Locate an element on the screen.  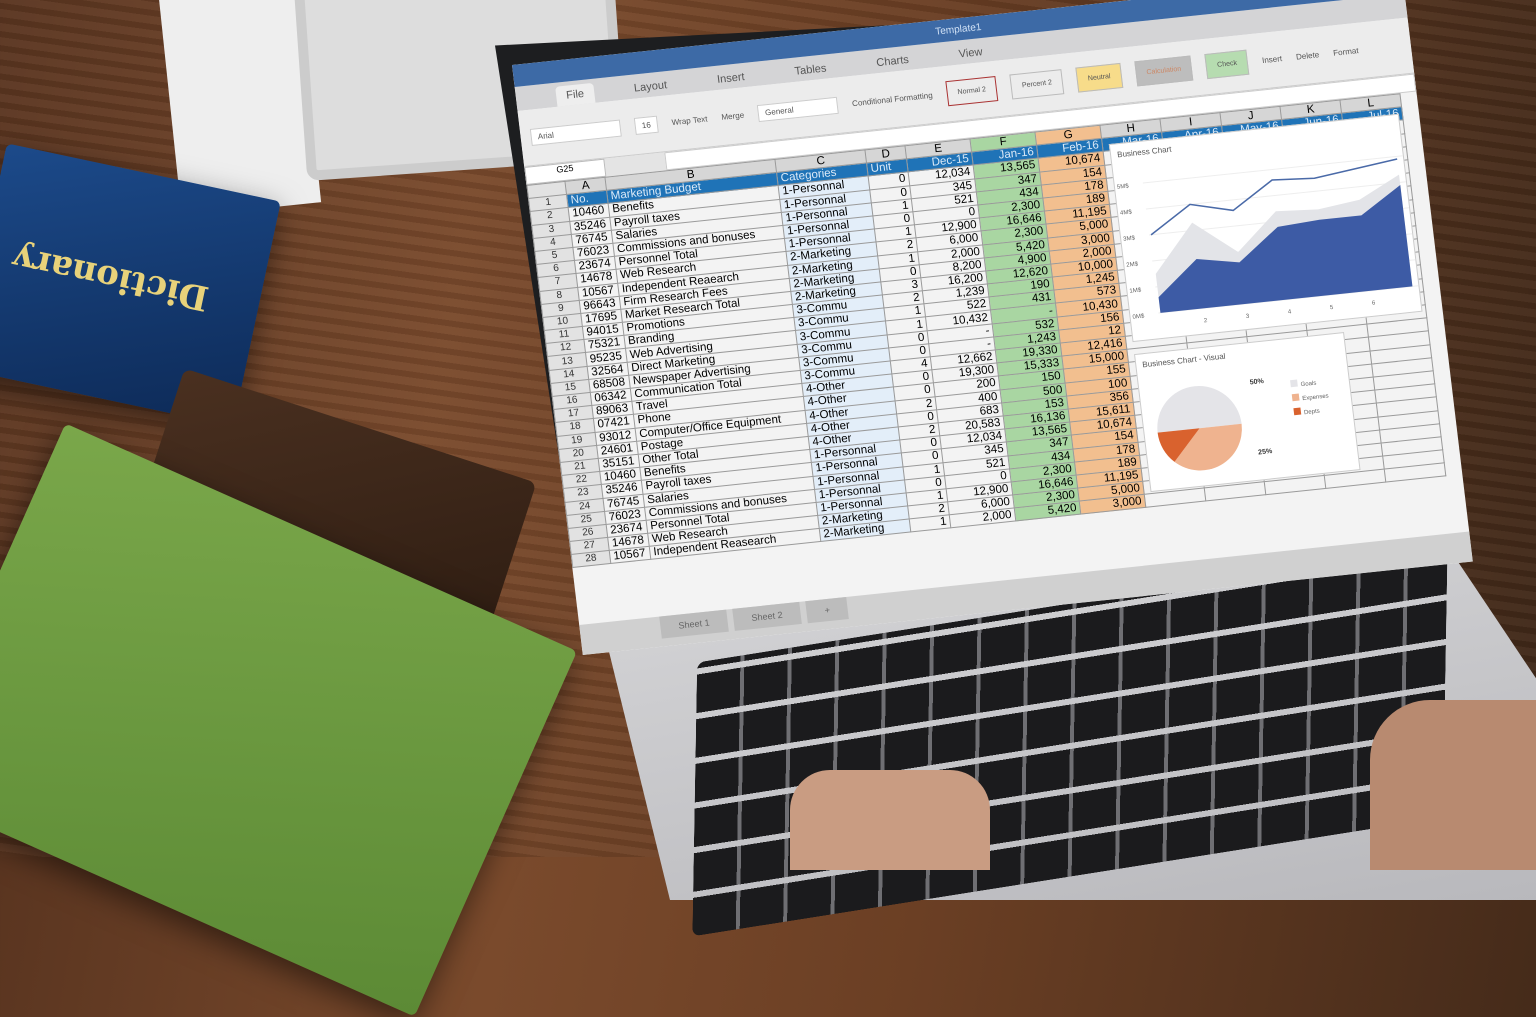
y-tick-label: 5M$ is located at coordinates (1123, 187).